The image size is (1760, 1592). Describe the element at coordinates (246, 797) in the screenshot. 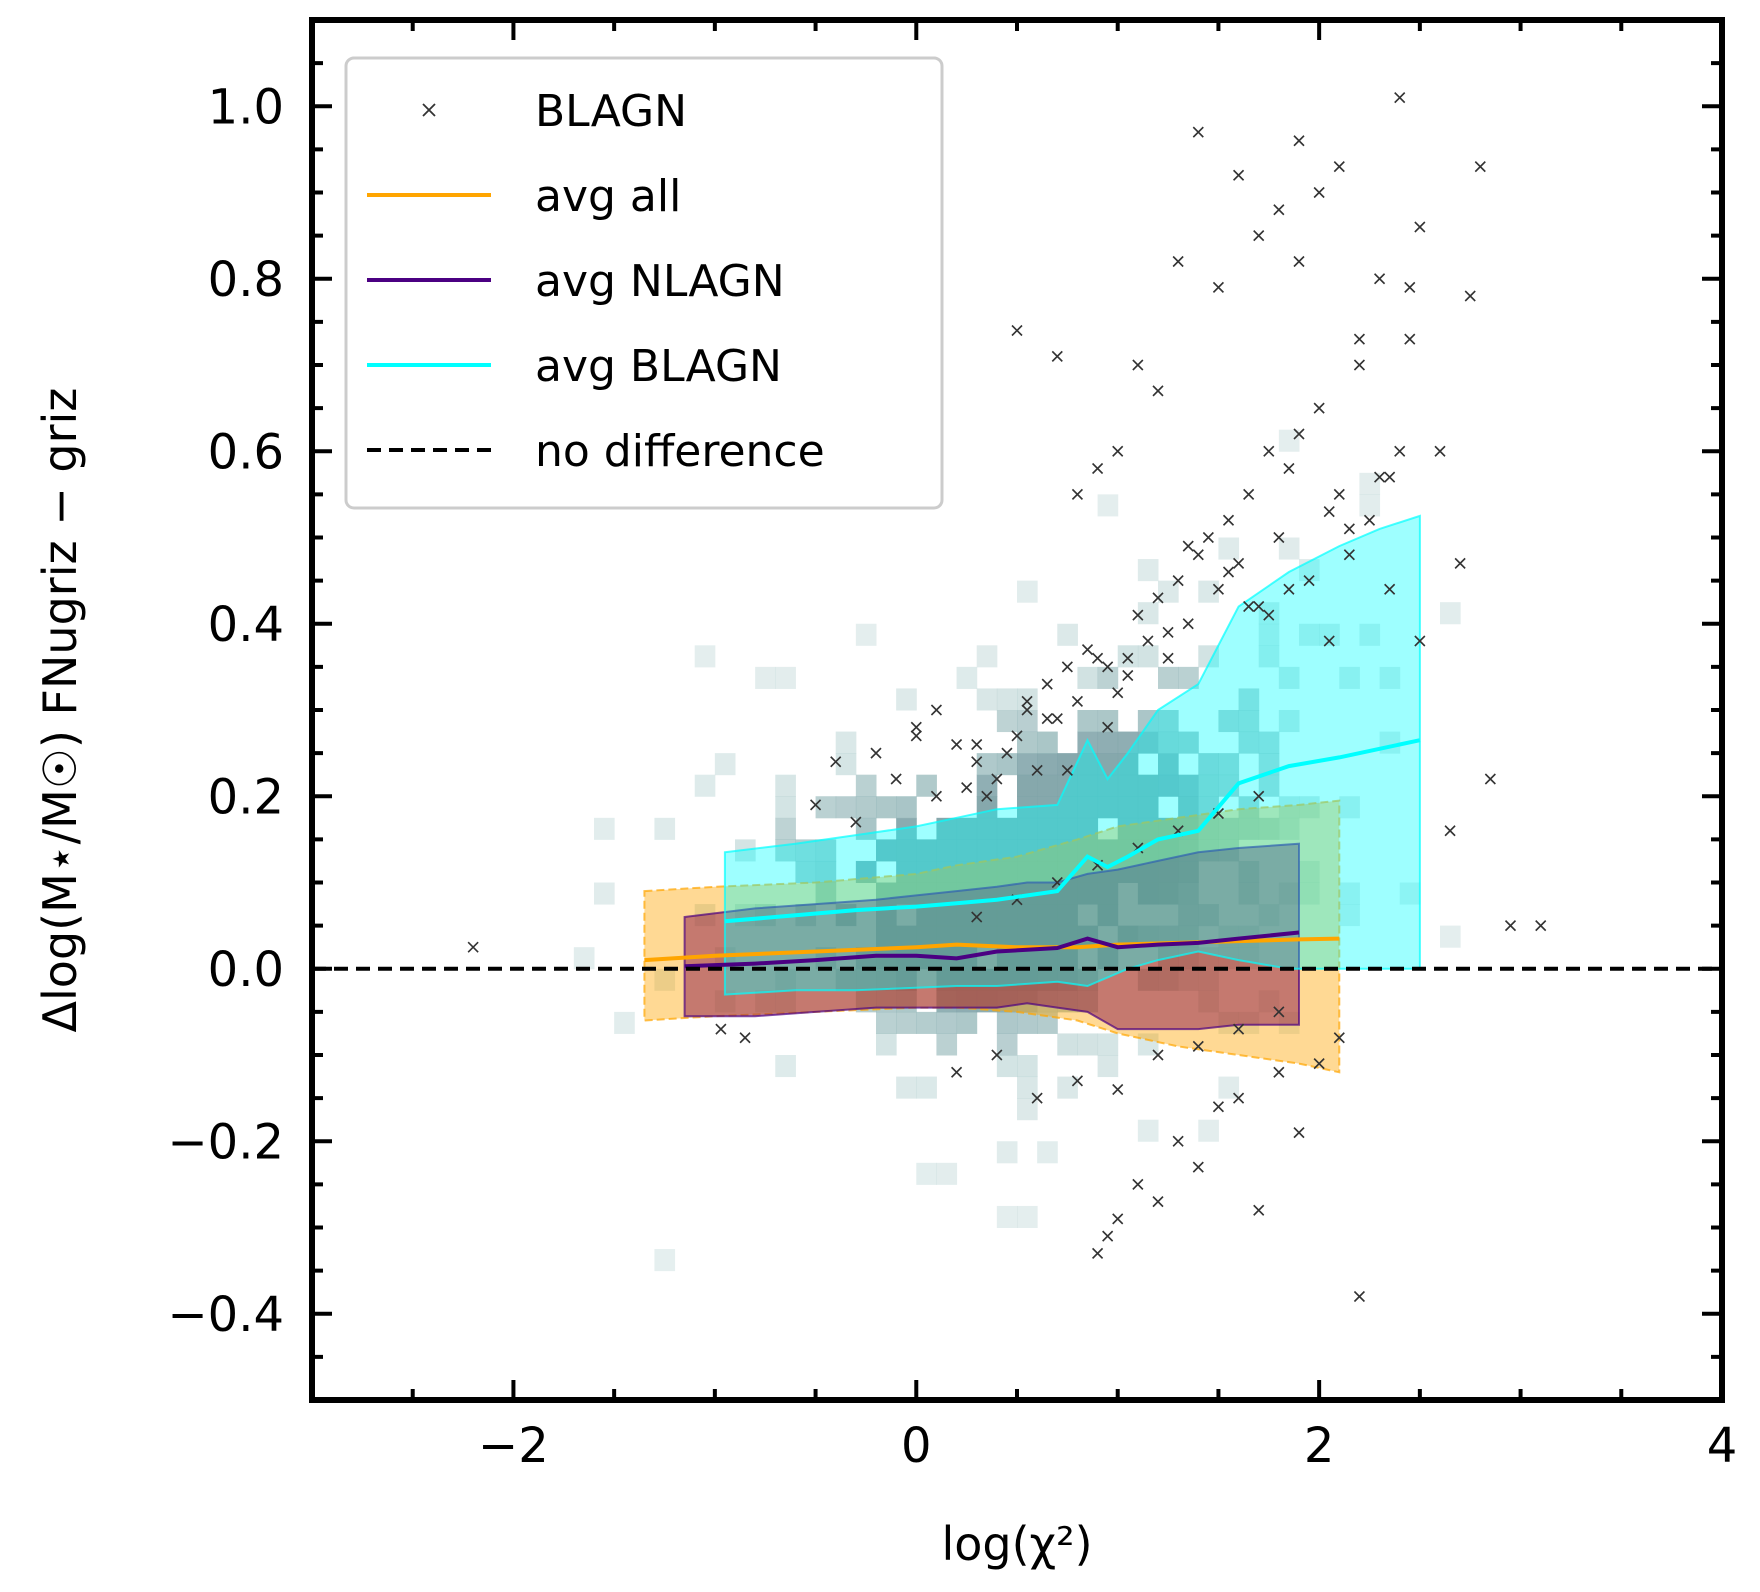

I see `y-tick-label: 0.2` at that location.